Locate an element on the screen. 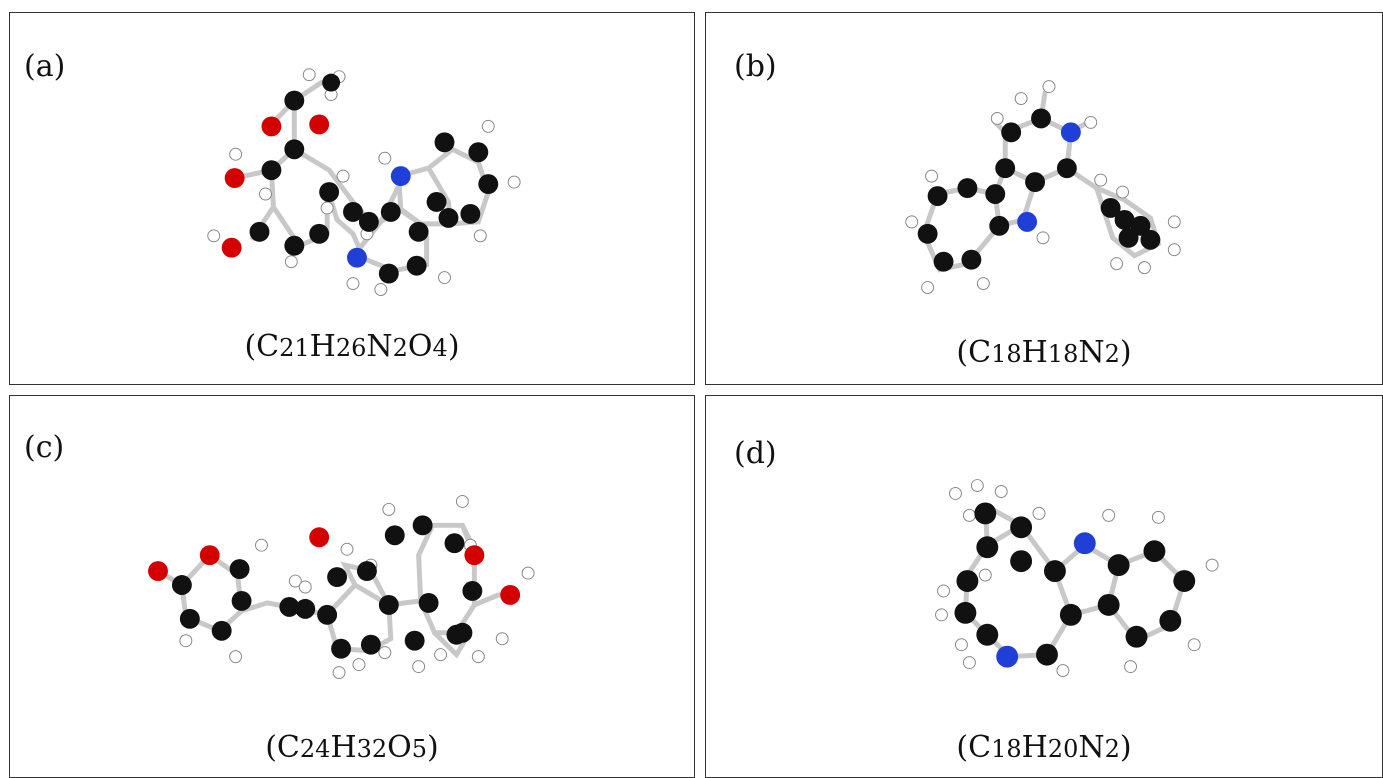 This screenshot has width=1383, height=778. formula-subscript: 4 is located at coordinates (440, 348).